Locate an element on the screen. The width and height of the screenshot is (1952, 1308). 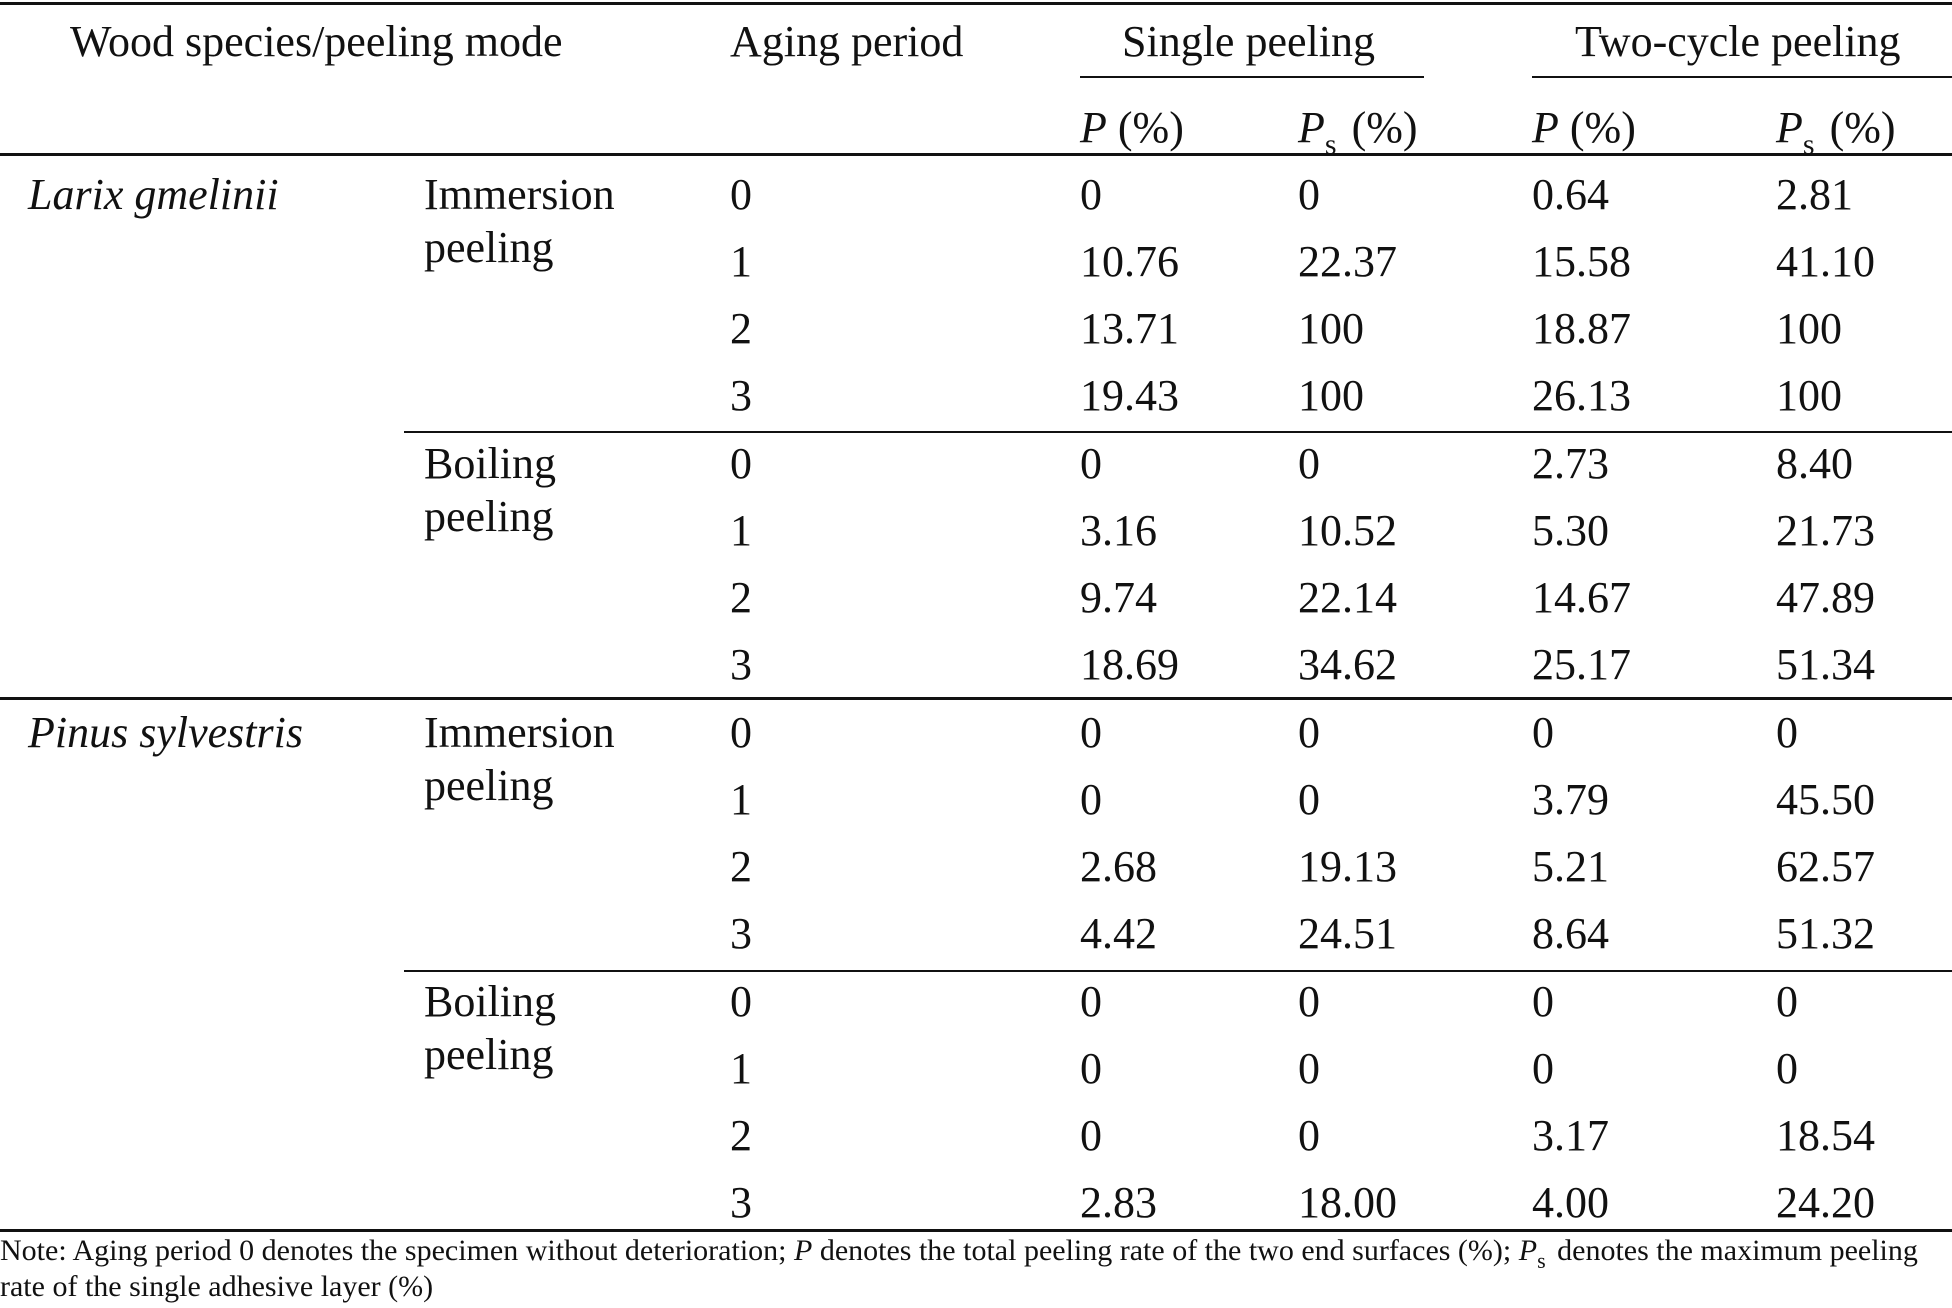
two-cycle-ps-cell: 51.32 is located at coordinates (1825, 933).